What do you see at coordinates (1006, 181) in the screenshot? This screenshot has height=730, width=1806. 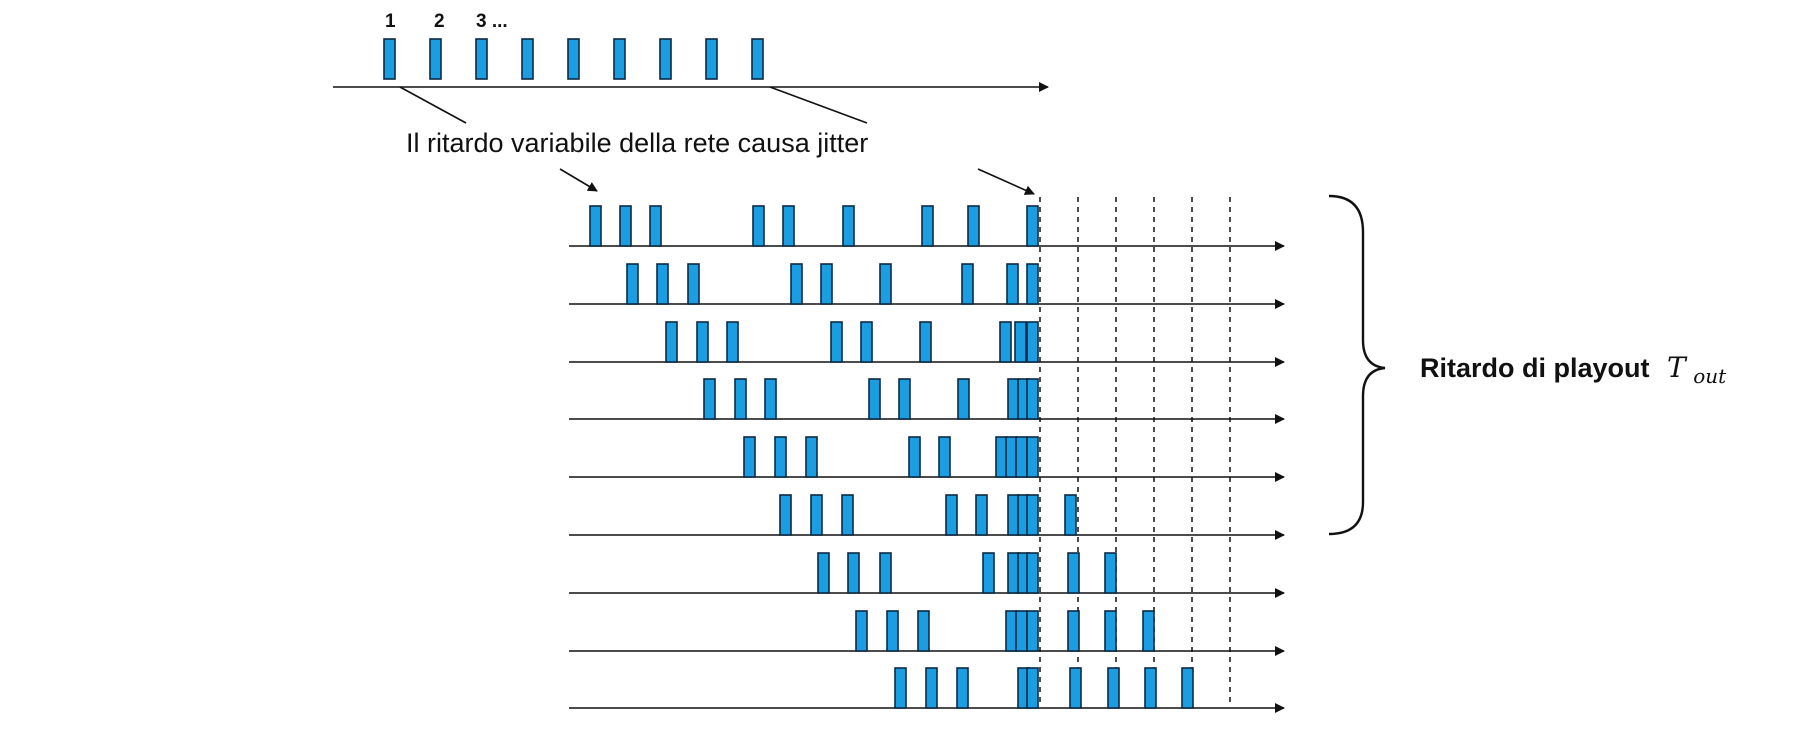 I see `pointer-arrow-right` at bounding box center [1006, 181].